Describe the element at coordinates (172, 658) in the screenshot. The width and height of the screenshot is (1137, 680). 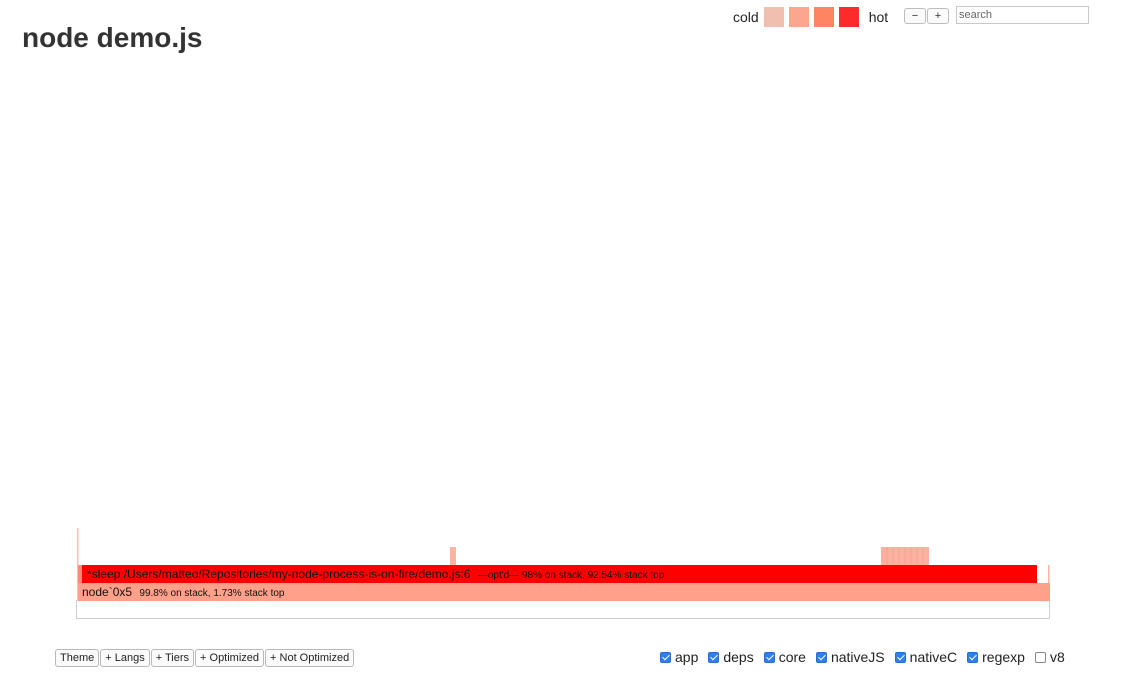
I see `tiers-button: + Tiers` at that location.